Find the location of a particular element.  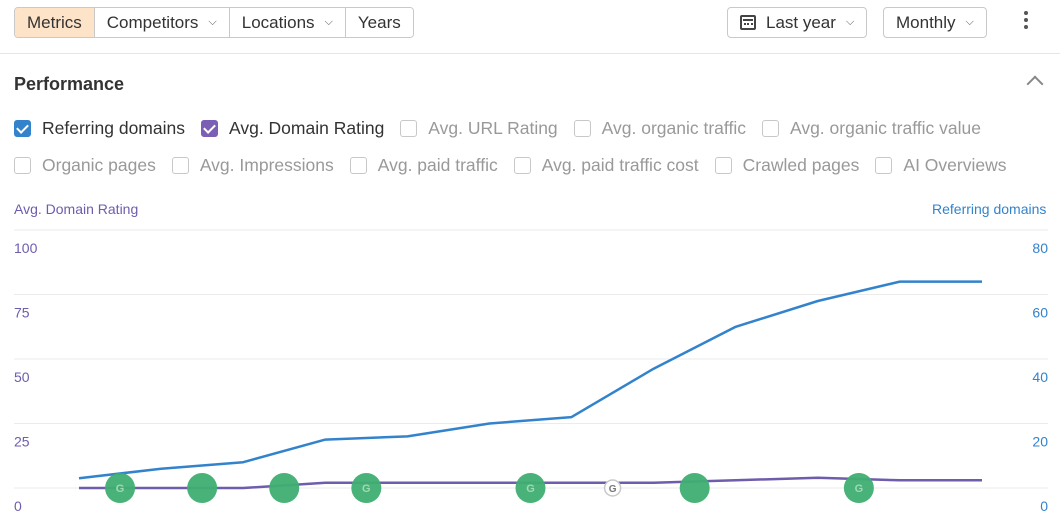

more-options-icon is located at coordinates (1026, 22).